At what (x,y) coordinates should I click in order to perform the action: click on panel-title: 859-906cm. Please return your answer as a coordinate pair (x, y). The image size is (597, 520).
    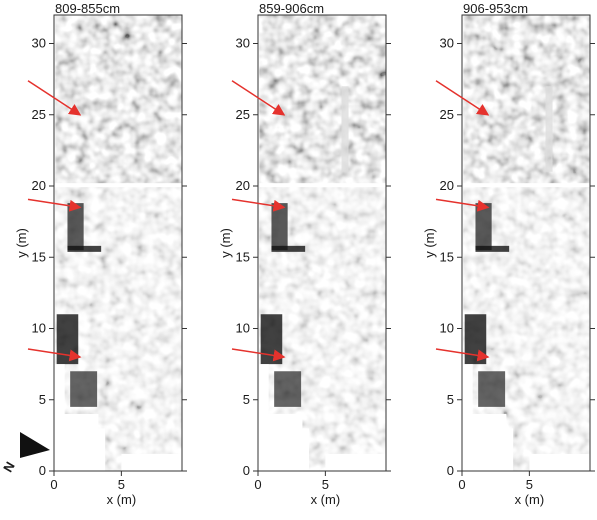
    Looking at the image, I should click on (291, 8).